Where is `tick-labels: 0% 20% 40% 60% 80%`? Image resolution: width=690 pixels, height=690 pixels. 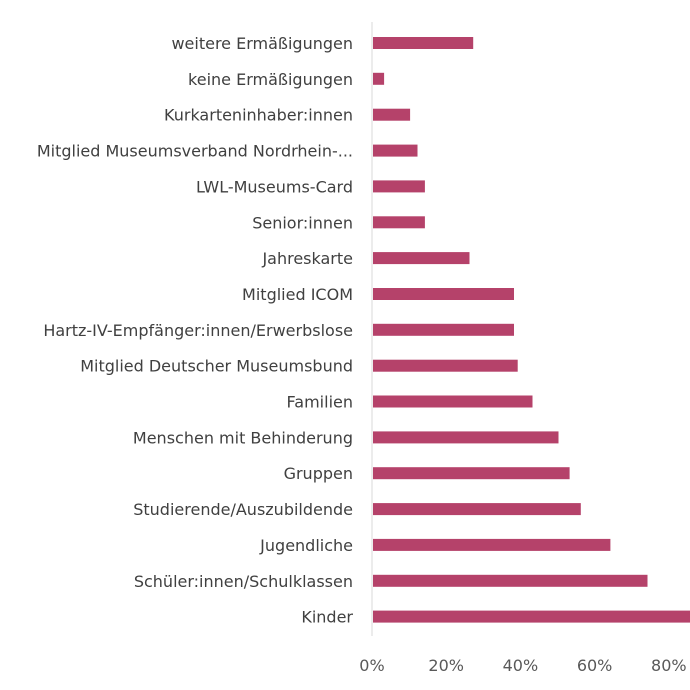
tick-labels: 0% 20% 40% 60% 80% is located at coordinates (522, 665).